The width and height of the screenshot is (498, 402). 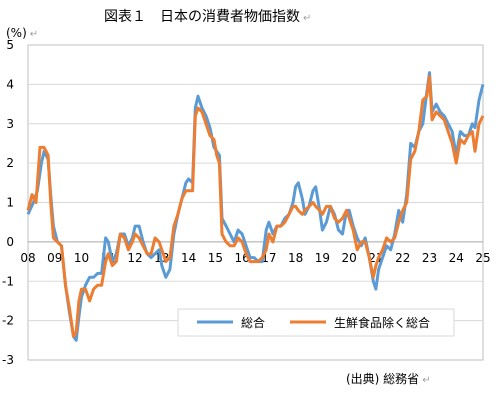 I want to click on y-axis-ticks: 5 4 3 2 1 0 -1 -2 -3, so click(x=8, y=202).